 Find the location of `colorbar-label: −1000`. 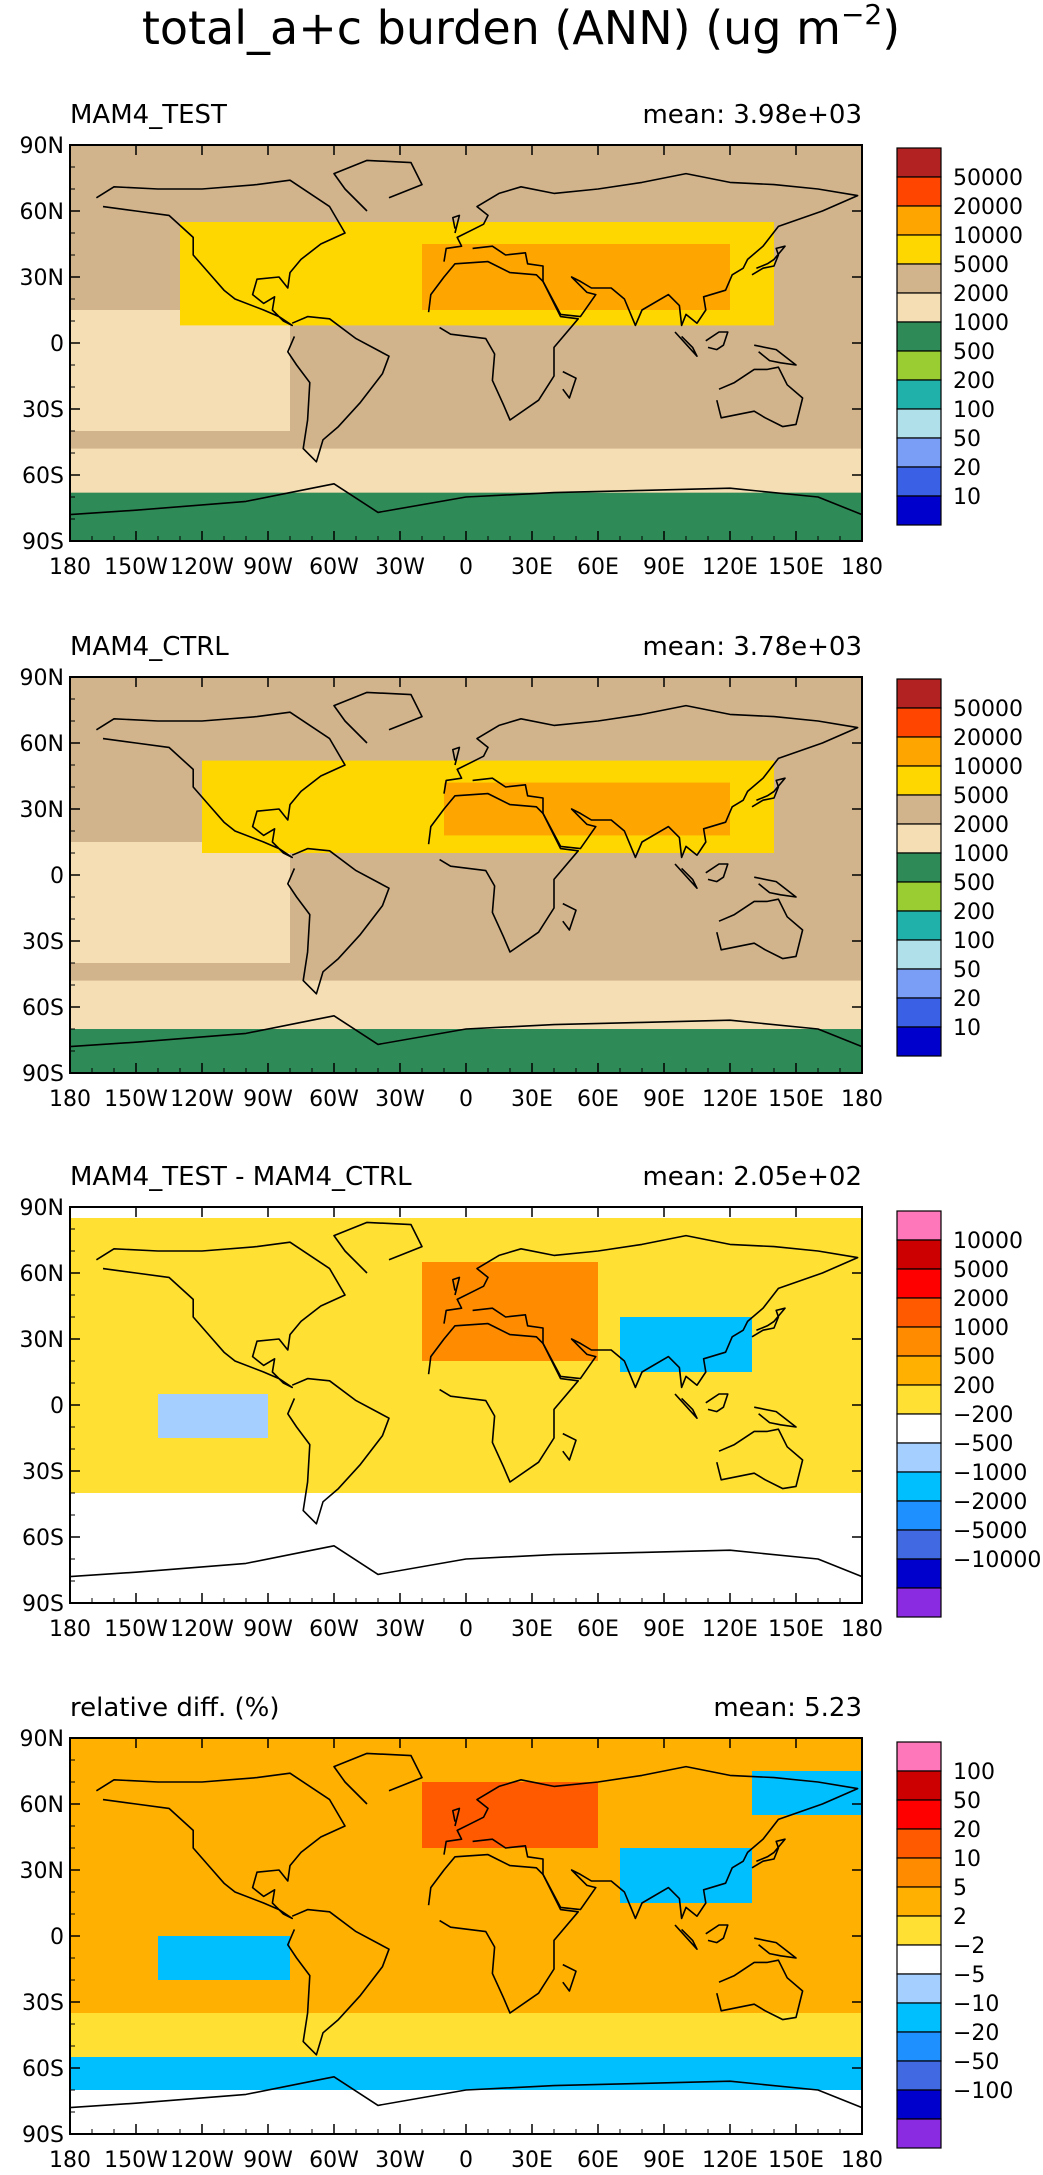

colorbar-label: −1000 is located at coordinates (990, 1473).